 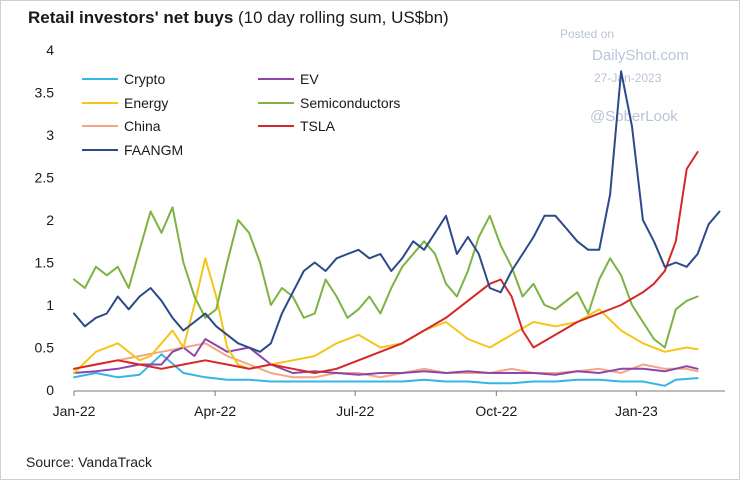 What do you see at coordinates (318, 126) in the screenshot?
I see `legend-label-tsla: TSLA` at bounding box center [318, 126].